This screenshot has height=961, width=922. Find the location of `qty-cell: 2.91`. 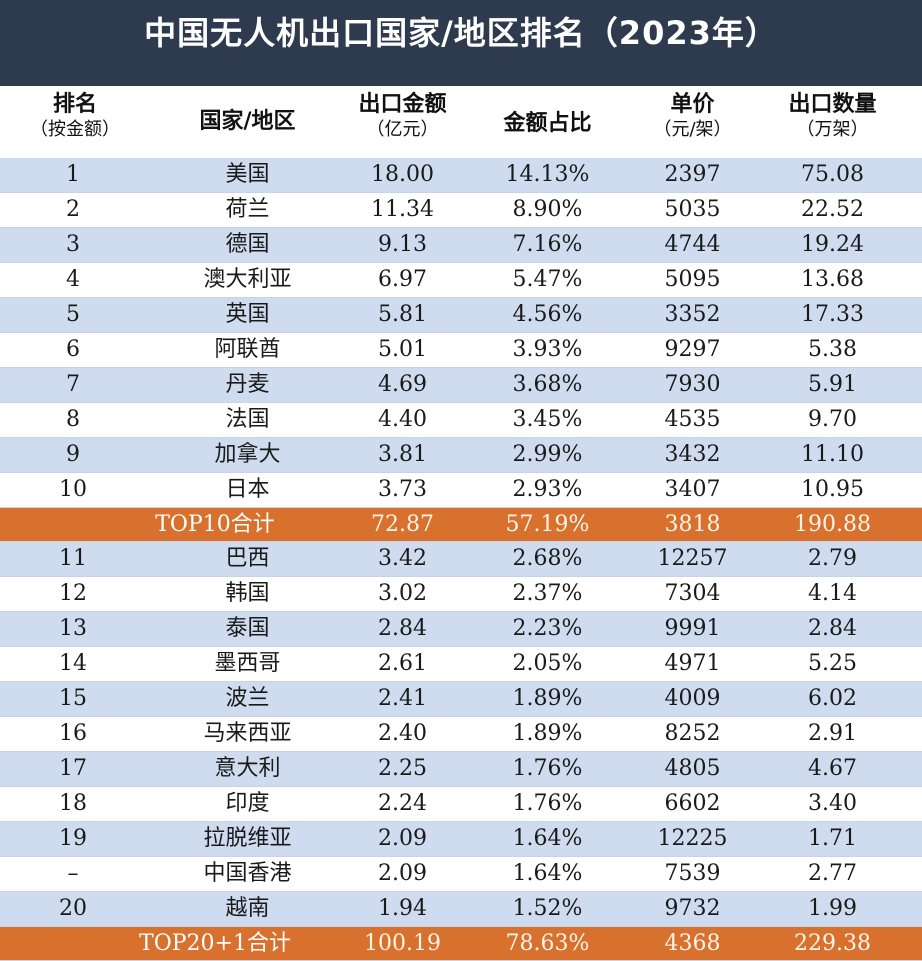

qty-cell: 2.91 is located at coordinates (832, 733).